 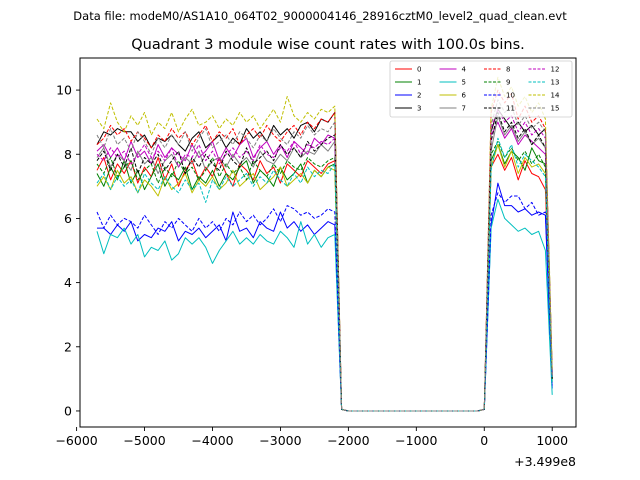 I want to click on legend-label-12: 12, so click(x=555, y=70).